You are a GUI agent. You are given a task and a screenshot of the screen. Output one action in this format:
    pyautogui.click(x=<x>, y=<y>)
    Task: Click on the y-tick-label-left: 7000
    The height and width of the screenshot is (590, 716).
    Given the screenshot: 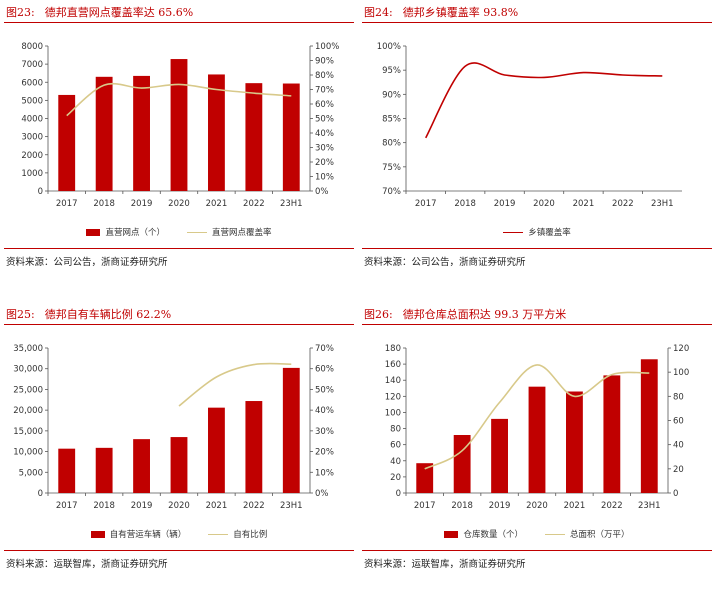 What is the action you would take?
    pyautogui.click(x=32, y=65)
    